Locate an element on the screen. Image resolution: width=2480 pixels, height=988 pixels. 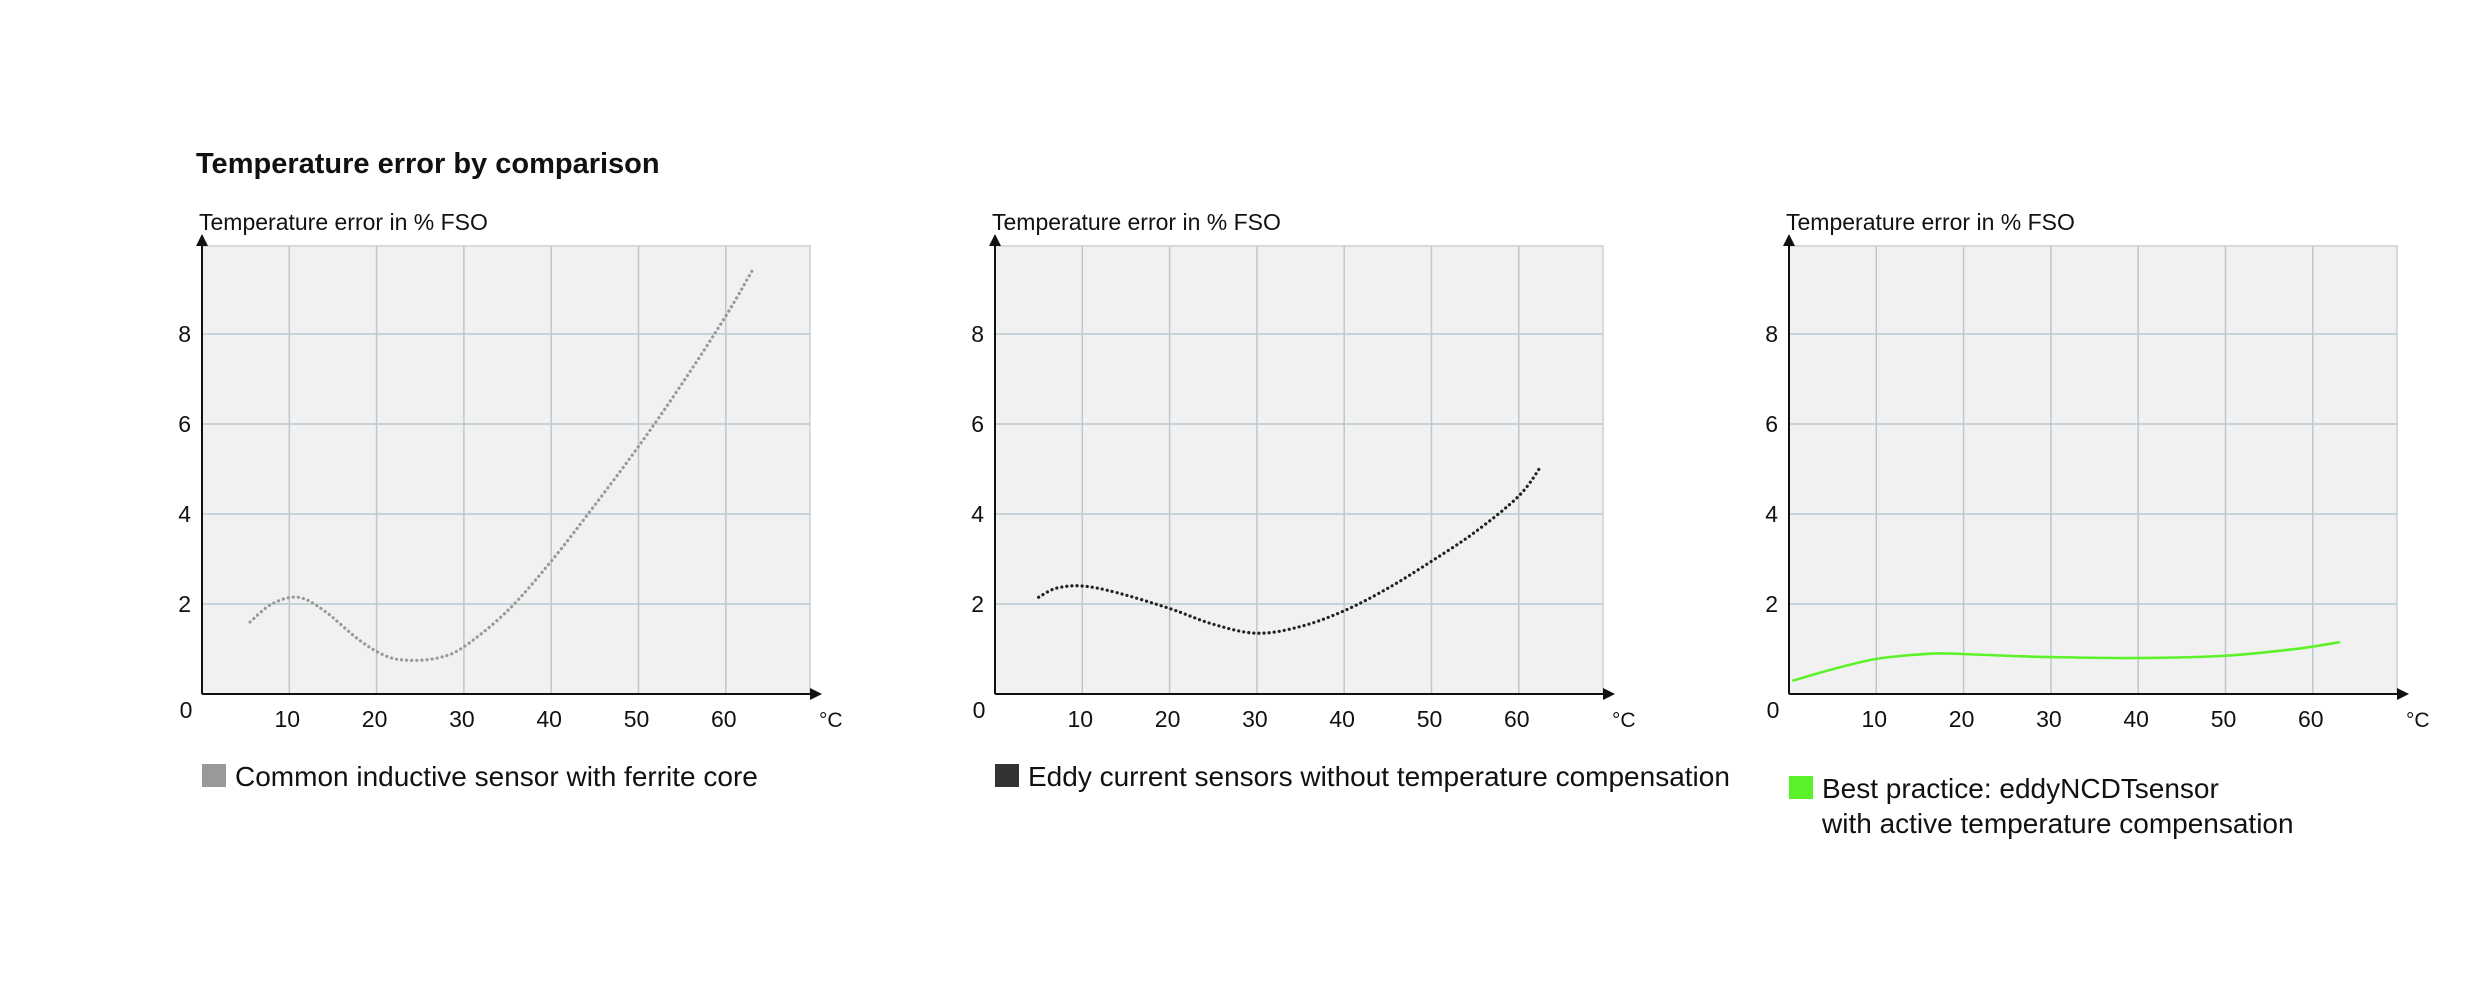
figure-title: Temperature error by comparison is located at coordinates (428, 164).